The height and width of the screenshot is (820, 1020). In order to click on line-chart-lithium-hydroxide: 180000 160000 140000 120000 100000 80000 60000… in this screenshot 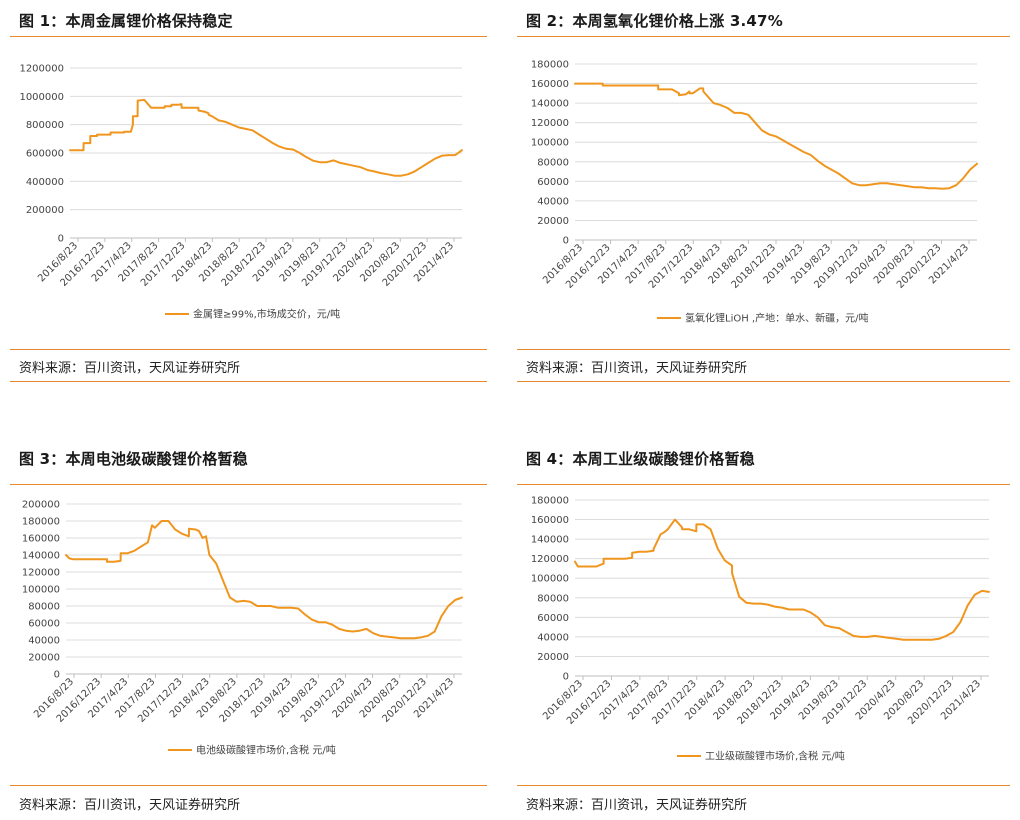, I will do `click(754, 192)`.